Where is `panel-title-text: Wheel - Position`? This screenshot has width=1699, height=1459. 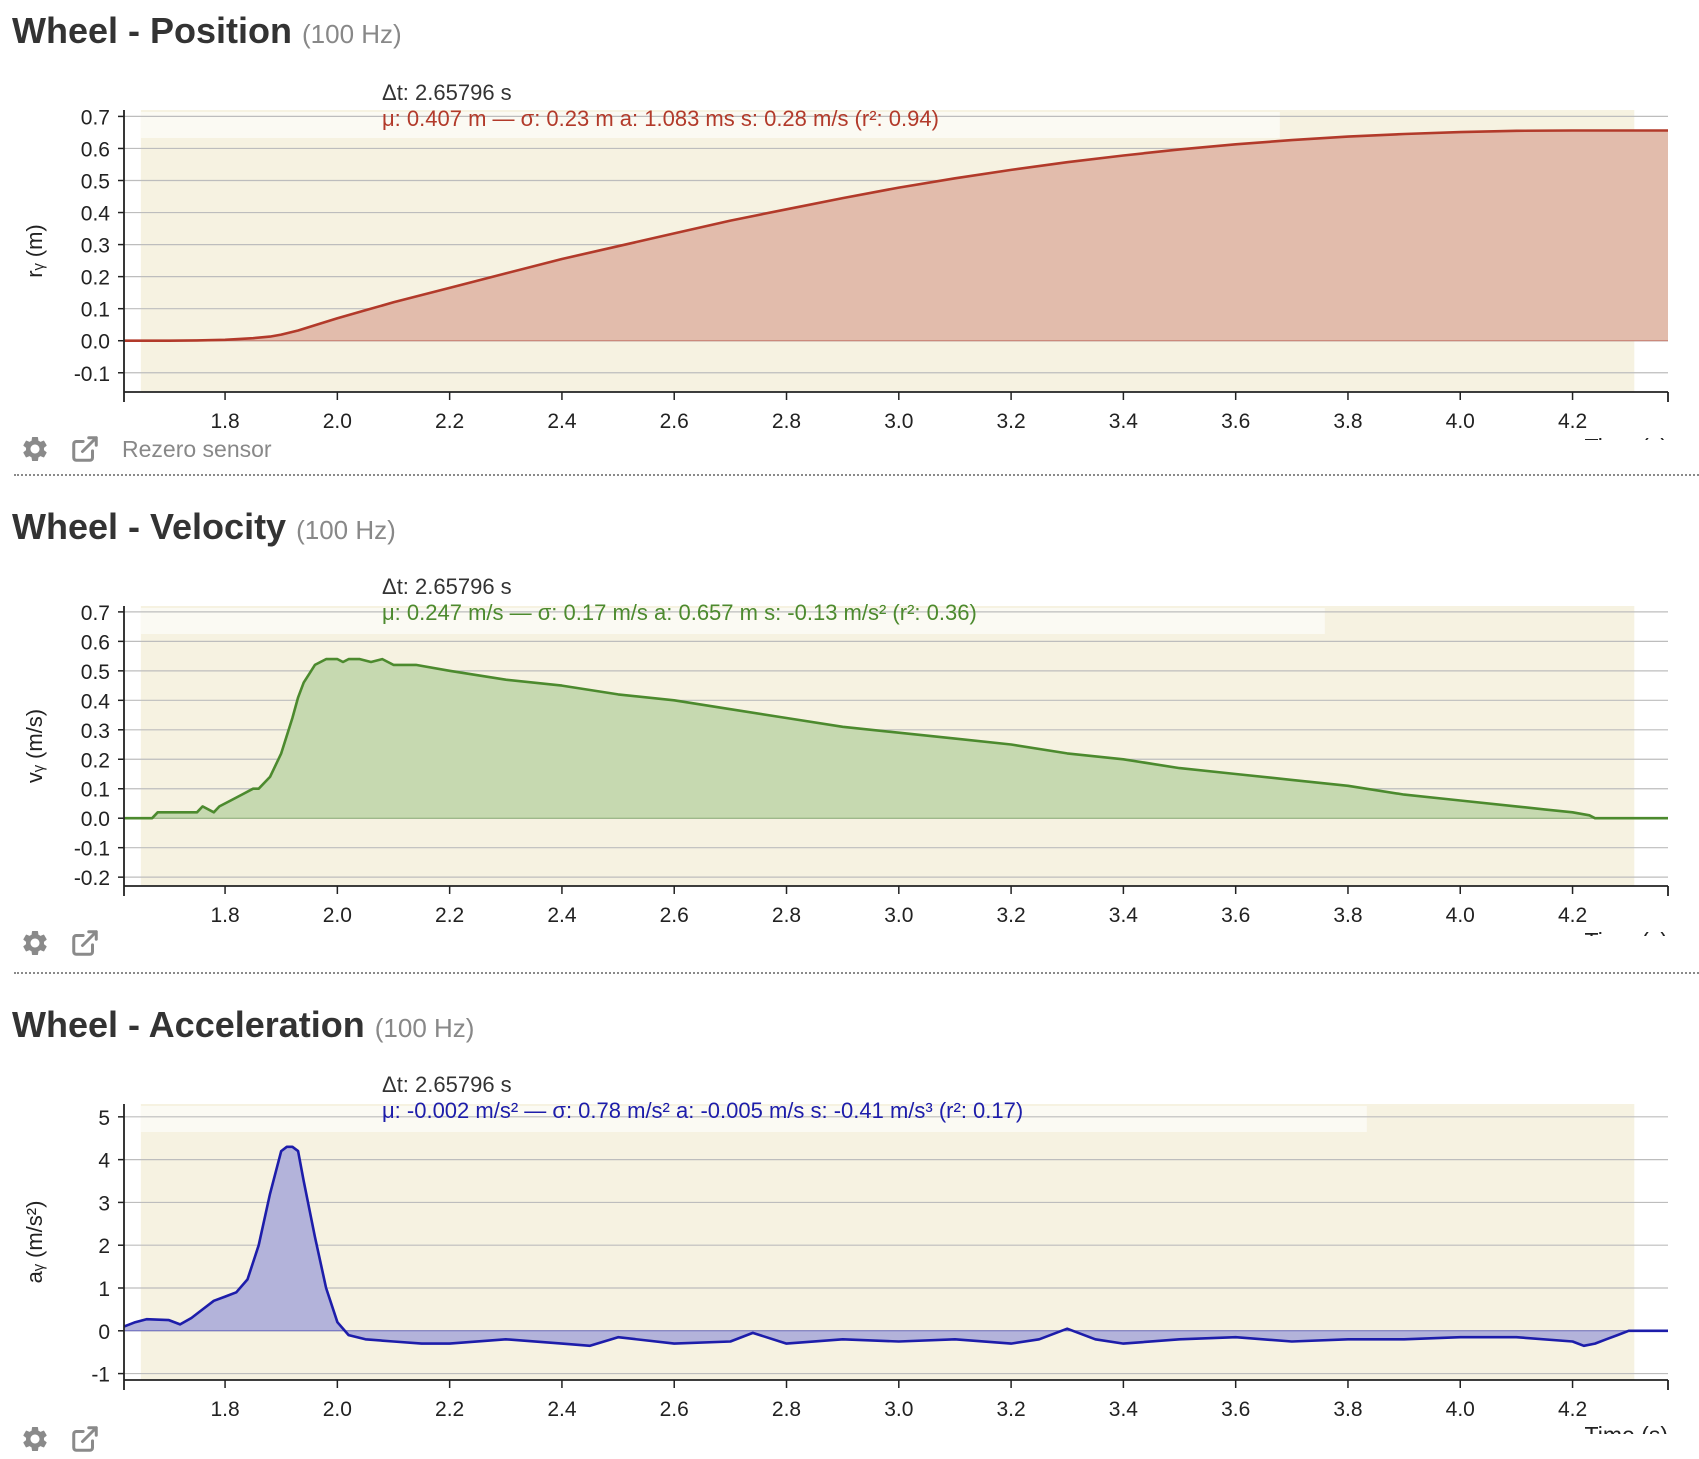
panel-title-text: Wheel - Position is located at coordinates (152, 30).